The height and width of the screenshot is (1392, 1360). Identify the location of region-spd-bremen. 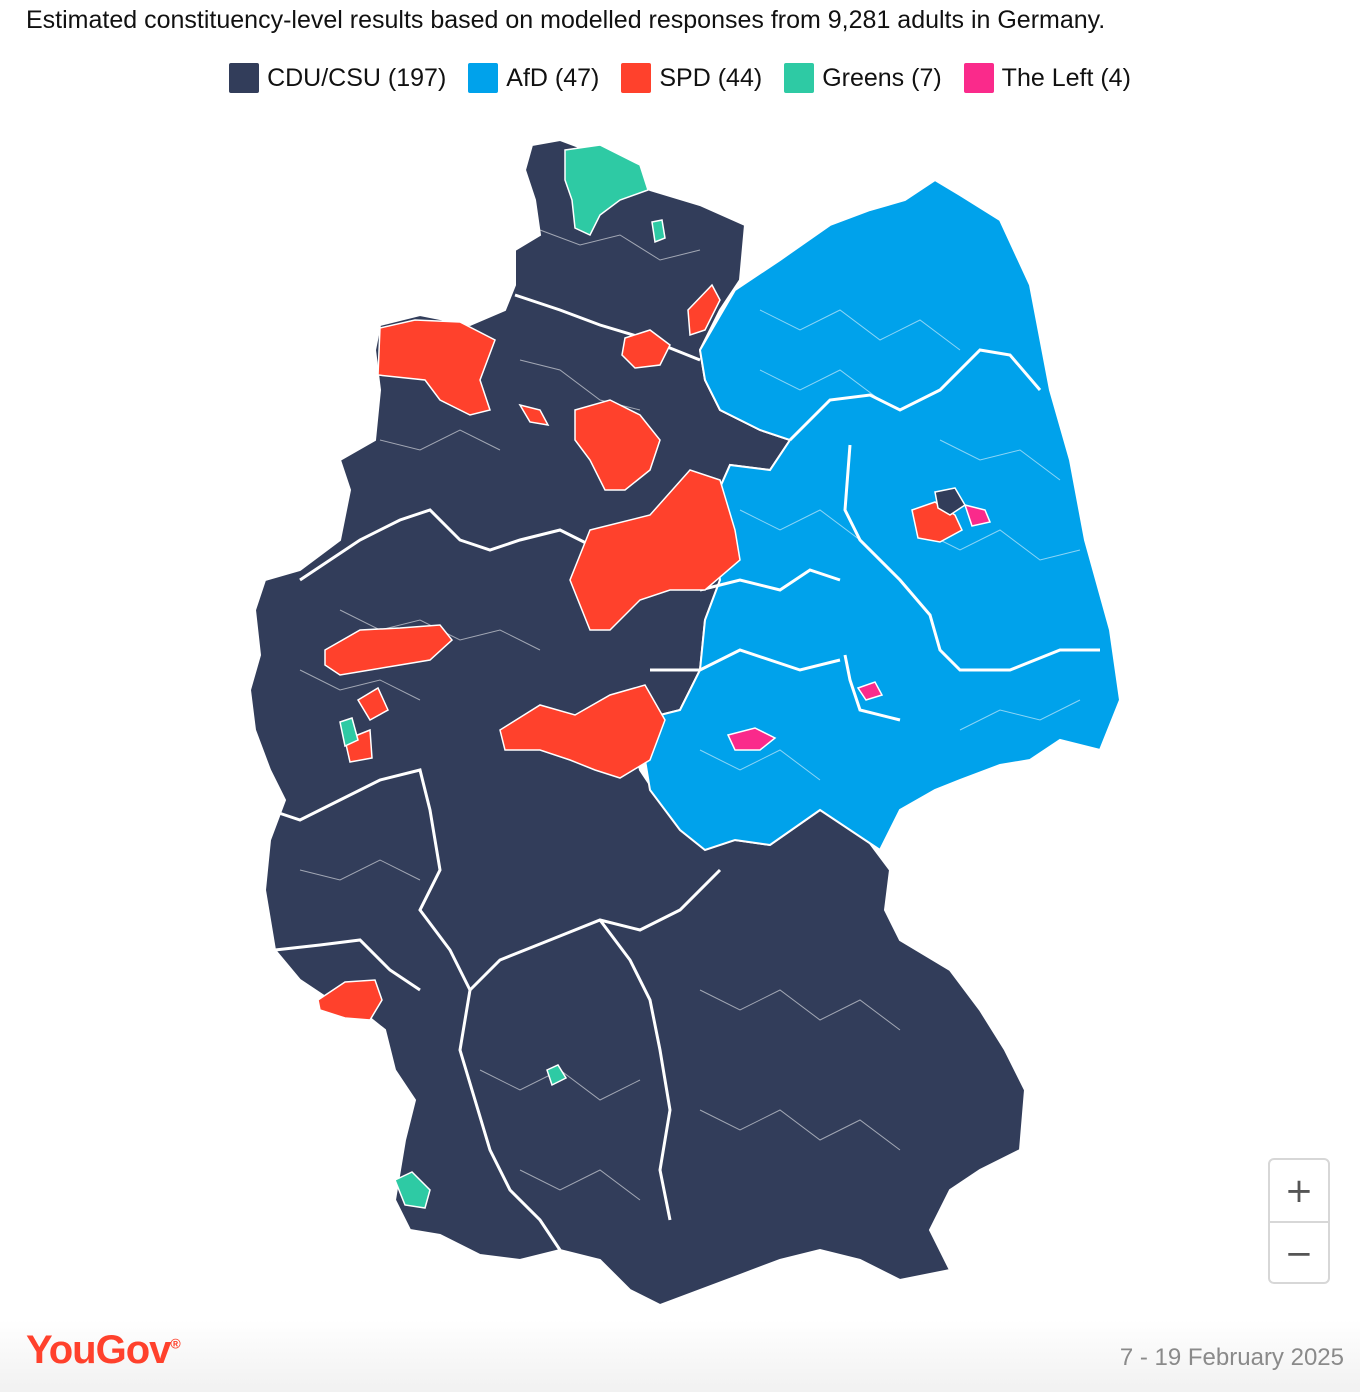
(534, 414).